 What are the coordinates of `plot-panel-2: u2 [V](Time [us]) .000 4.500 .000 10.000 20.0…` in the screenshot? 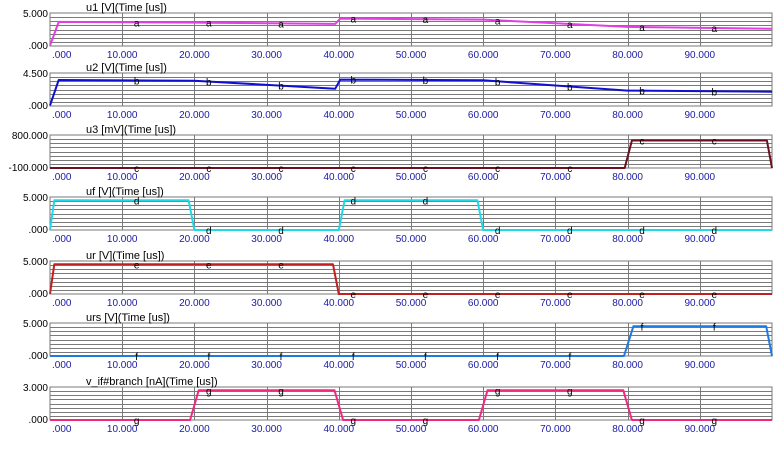 It's located at (398, 91).